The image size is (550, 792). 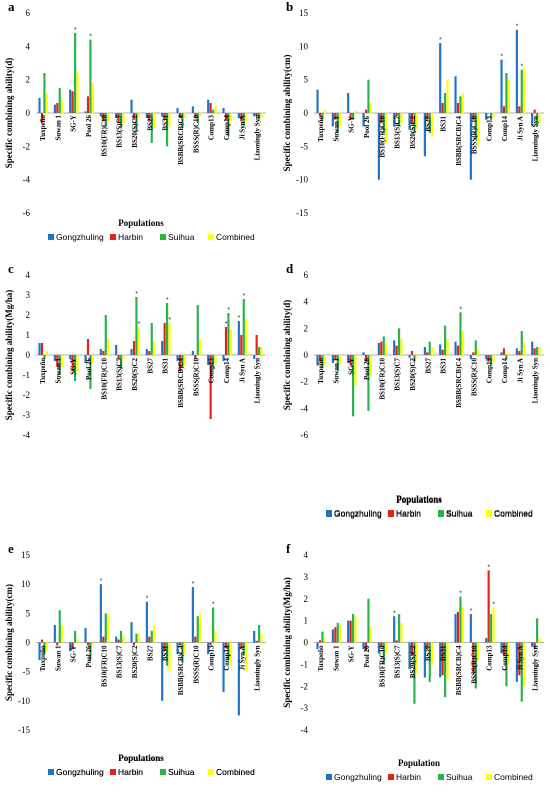 I want to click on y-tick-label: -6, so click(x=27, y=213).